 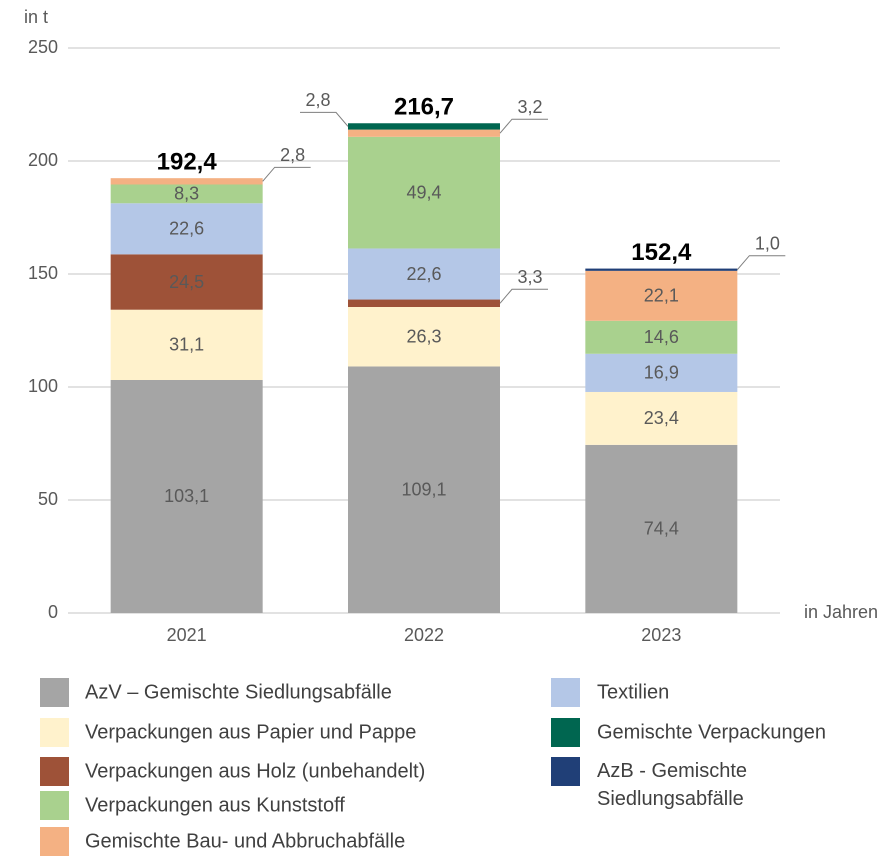 I want to click on data-label: 49,4, so click(x=423, y=192).